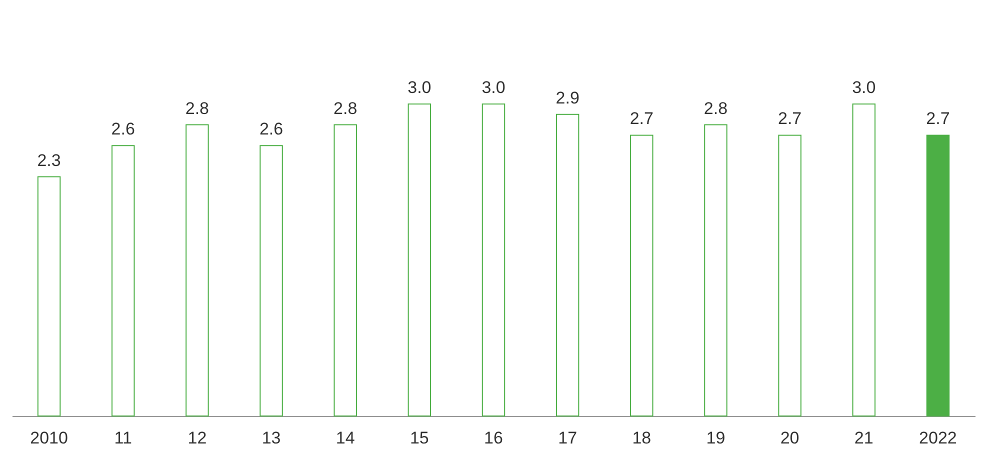 Image resolution: width=989 pixels, height=454 pixels. What do you see at coordinates (938, 438) in the screenshot?
I see `x-tick-label: 2022` at bounding box center [938, 438].